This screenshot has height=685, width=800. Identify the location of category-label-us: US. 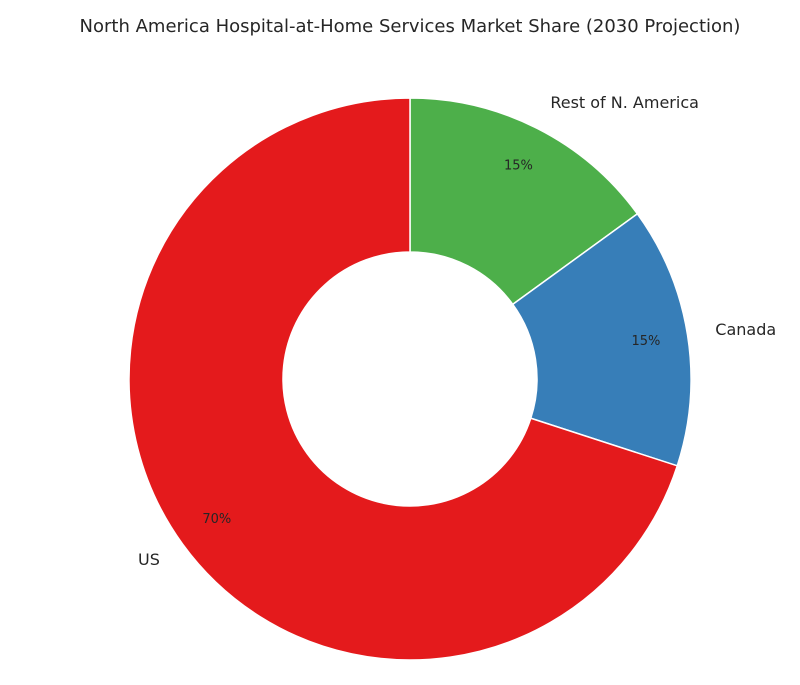
(149, 559).